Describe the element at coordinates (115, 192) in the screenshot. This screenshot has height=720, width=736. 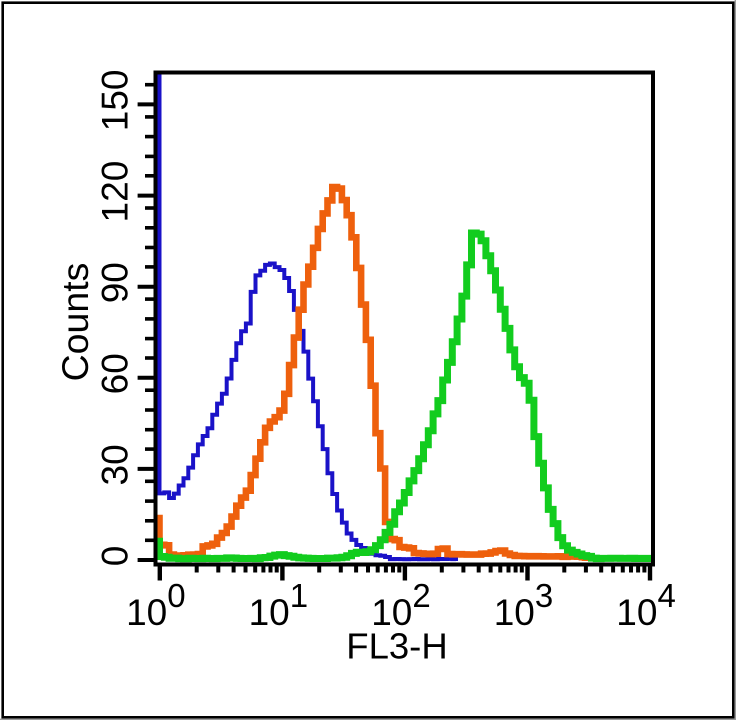
I see `svg-text: 120` at that location.